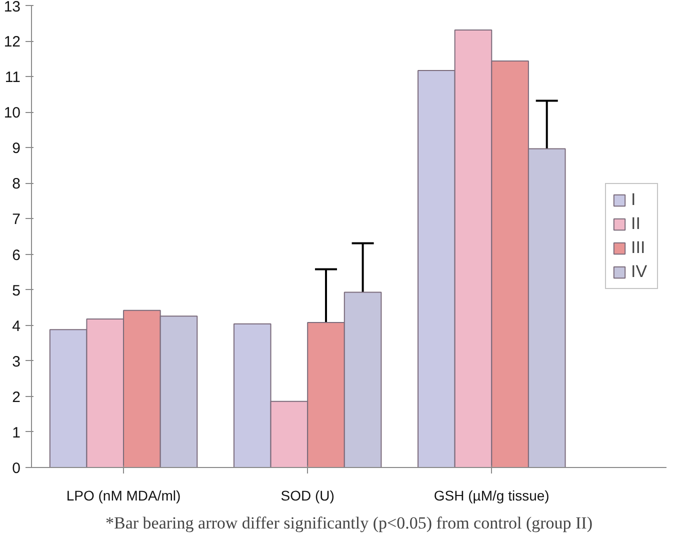 This screenshot has height=541, width=680. What do you see at coordinates (16, 219) in the screenshot?
I see `y-tick-label: 7` at bounding box center [16, 219].